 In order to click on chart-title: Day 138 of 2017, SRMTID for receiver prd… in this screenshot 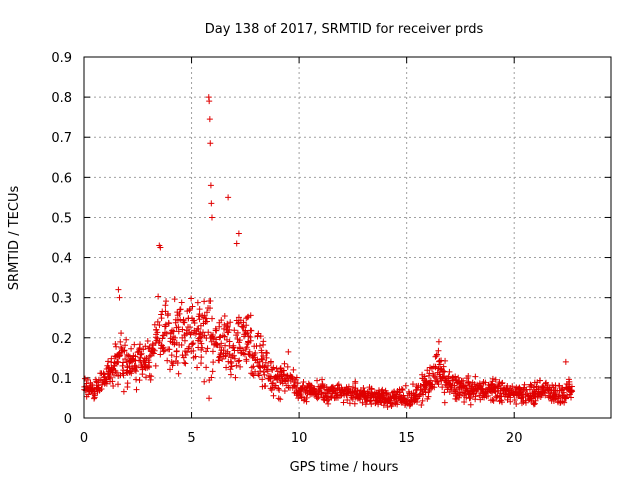, I will do `click(344, 29)`.